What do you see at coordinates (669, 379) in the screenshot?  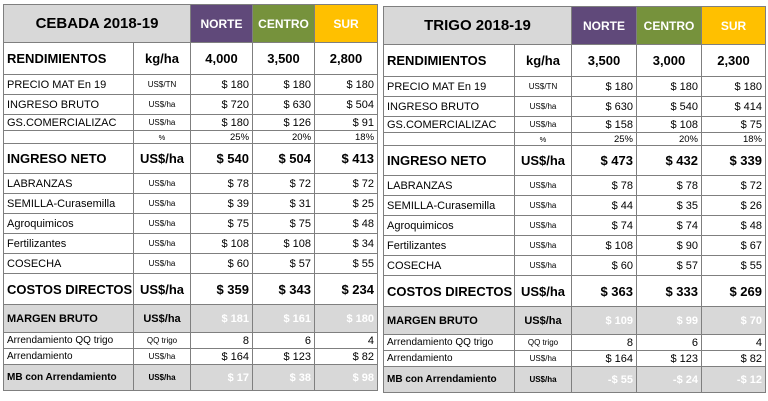 I see `value-centro: -$ 24` at bounding box center [669, 379].